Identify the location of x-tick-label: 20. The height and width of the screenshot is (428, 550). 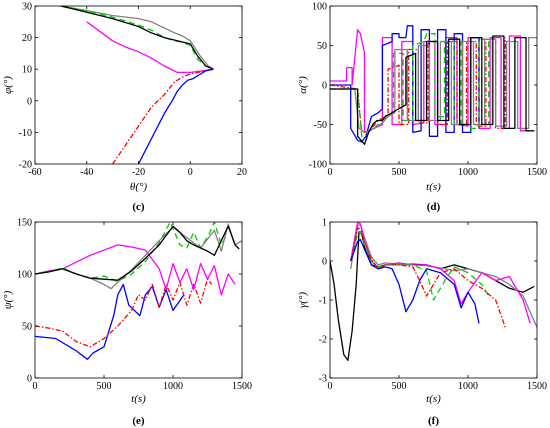
(242, 172).